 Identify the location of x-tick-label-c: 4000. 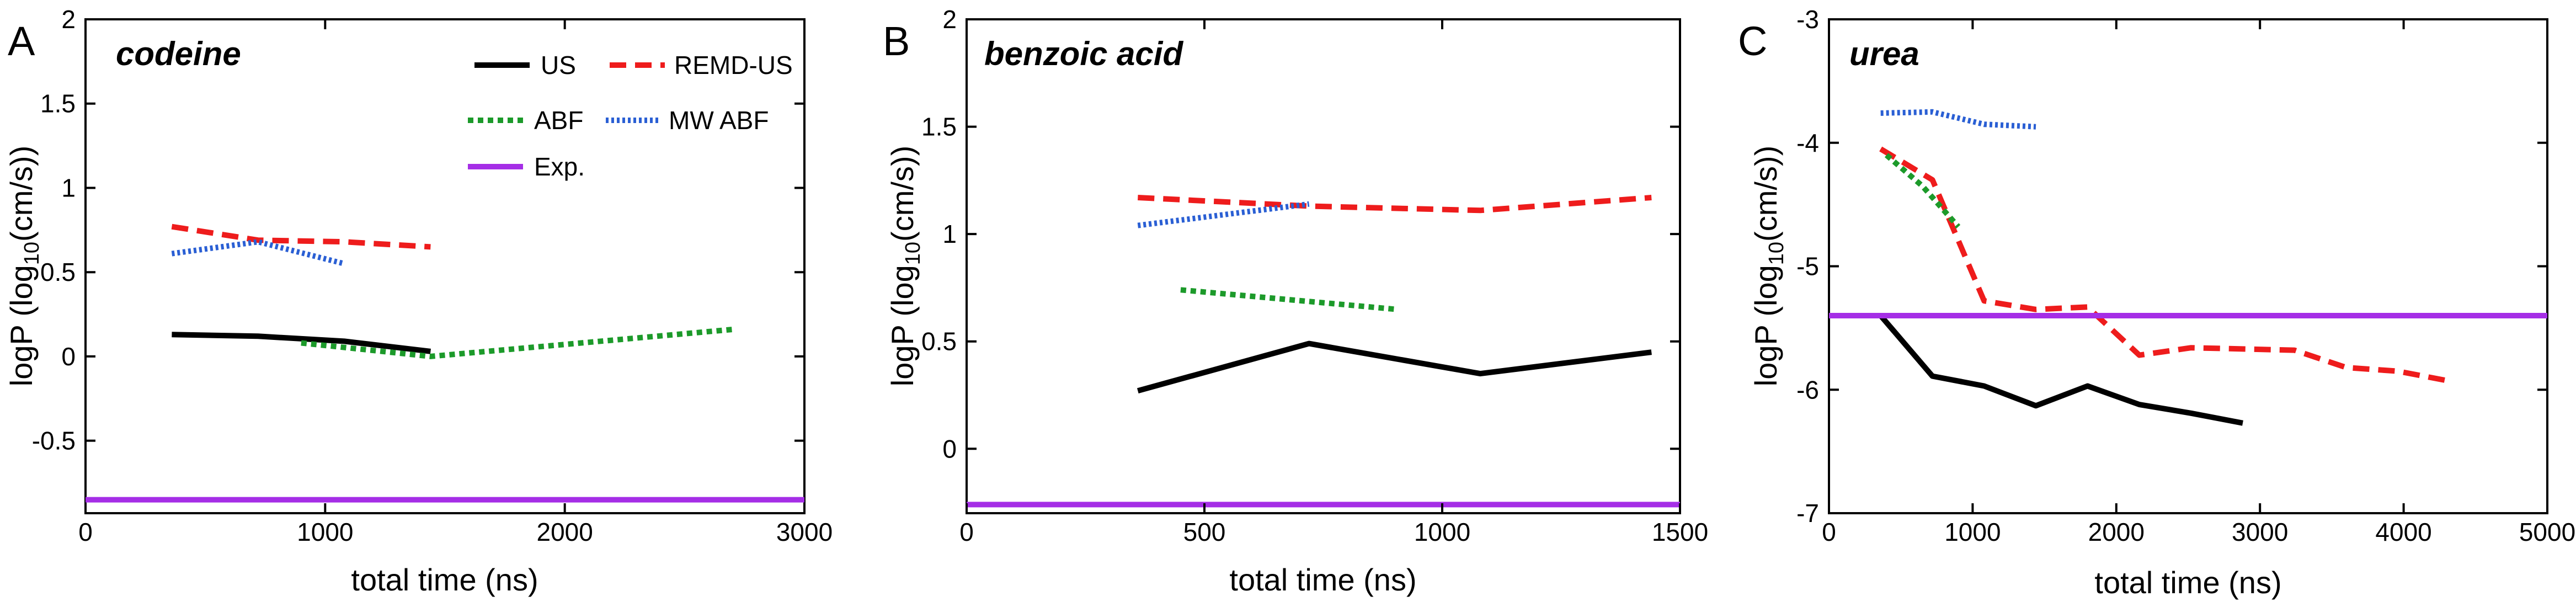
(2403, 532).